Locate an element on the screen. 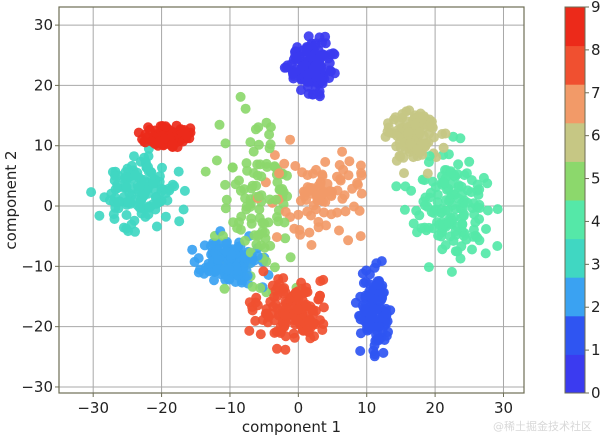 Image resolution: width=600 pixels, height=438 pixels. y-axis-label: component 2 is located at coordinates (11, 199).